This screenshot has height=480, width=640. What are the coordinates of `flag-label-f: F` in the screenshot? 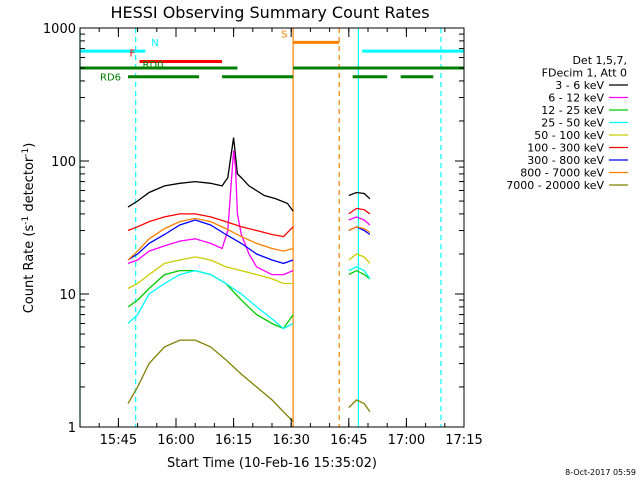 It's located at (133, 53).